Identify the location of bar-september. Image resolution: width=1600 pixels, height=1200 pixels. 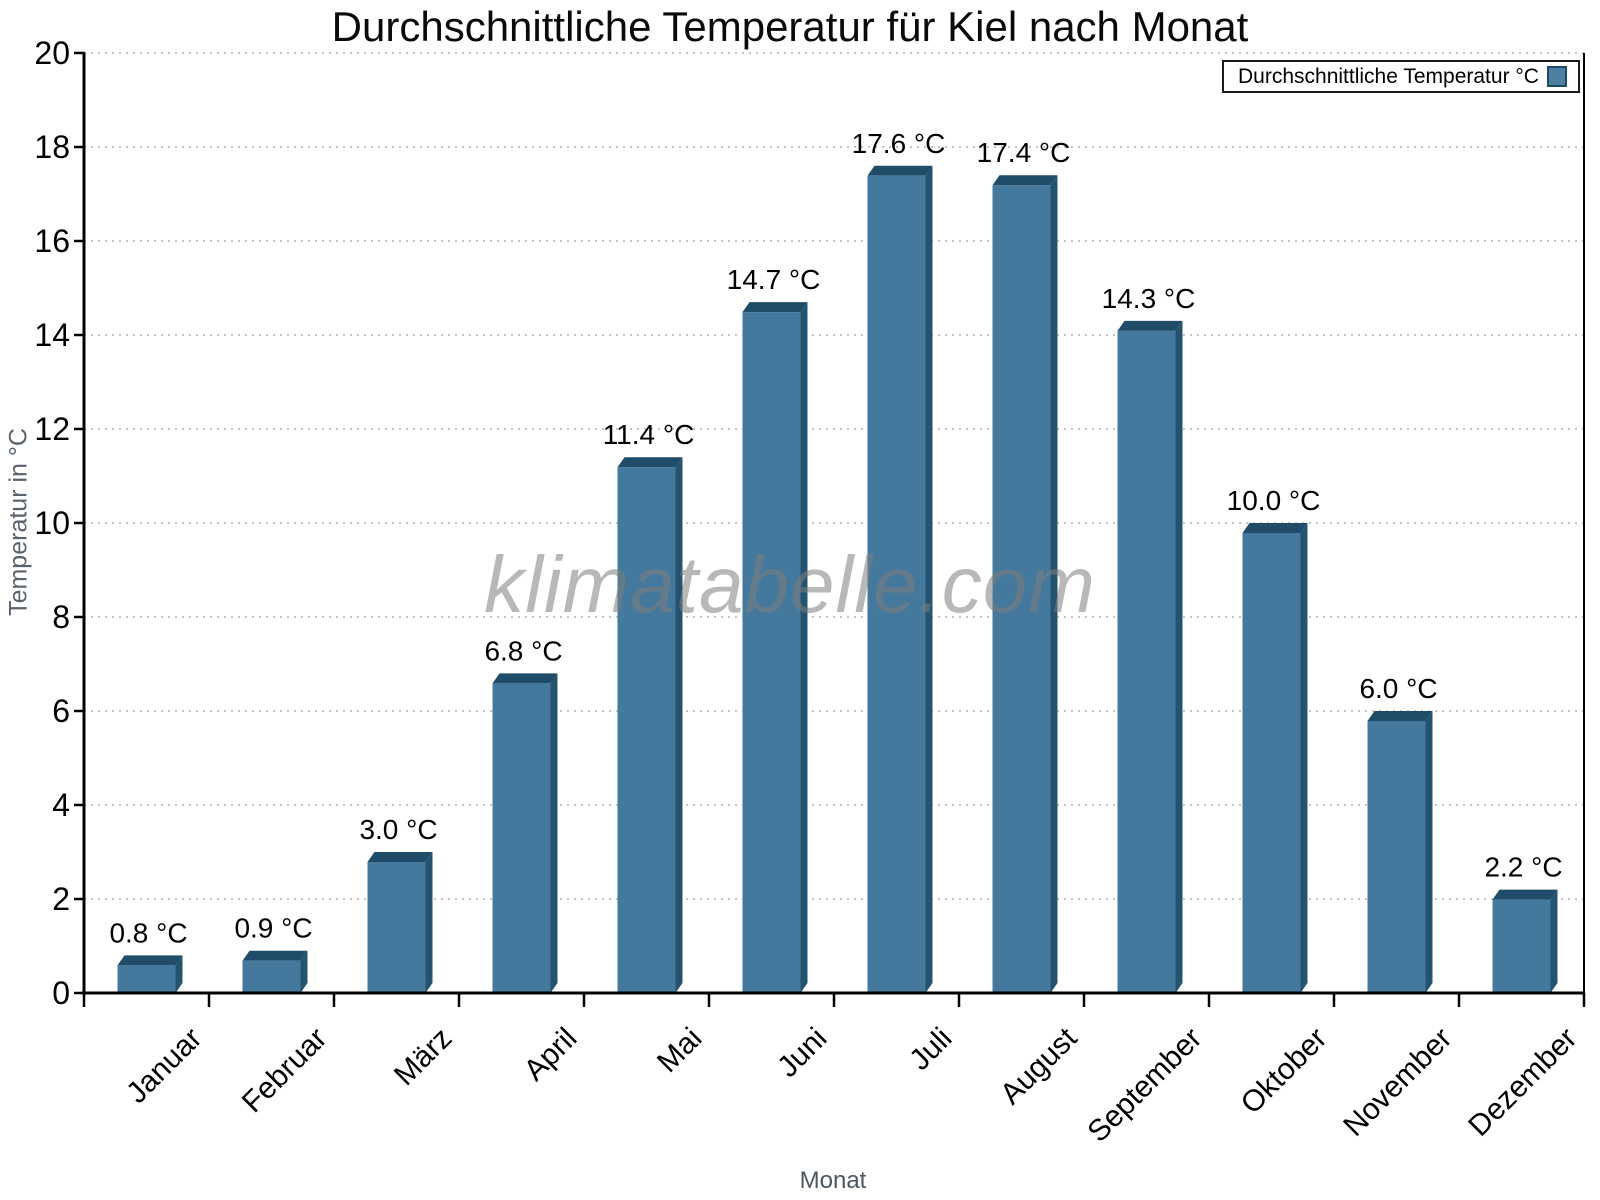
(1146, 661).